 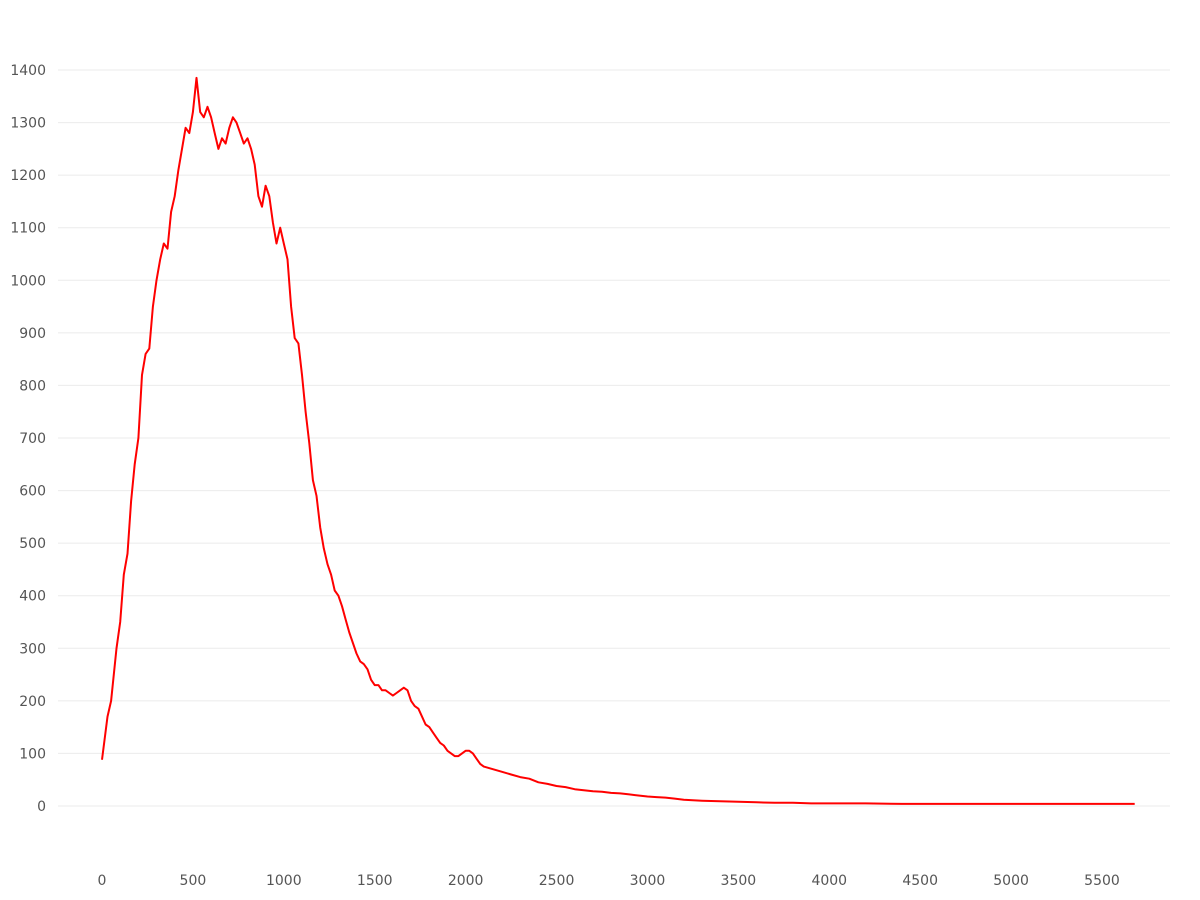 I want to click on x-tick-label: 5000, so click(x=1011, y=881).